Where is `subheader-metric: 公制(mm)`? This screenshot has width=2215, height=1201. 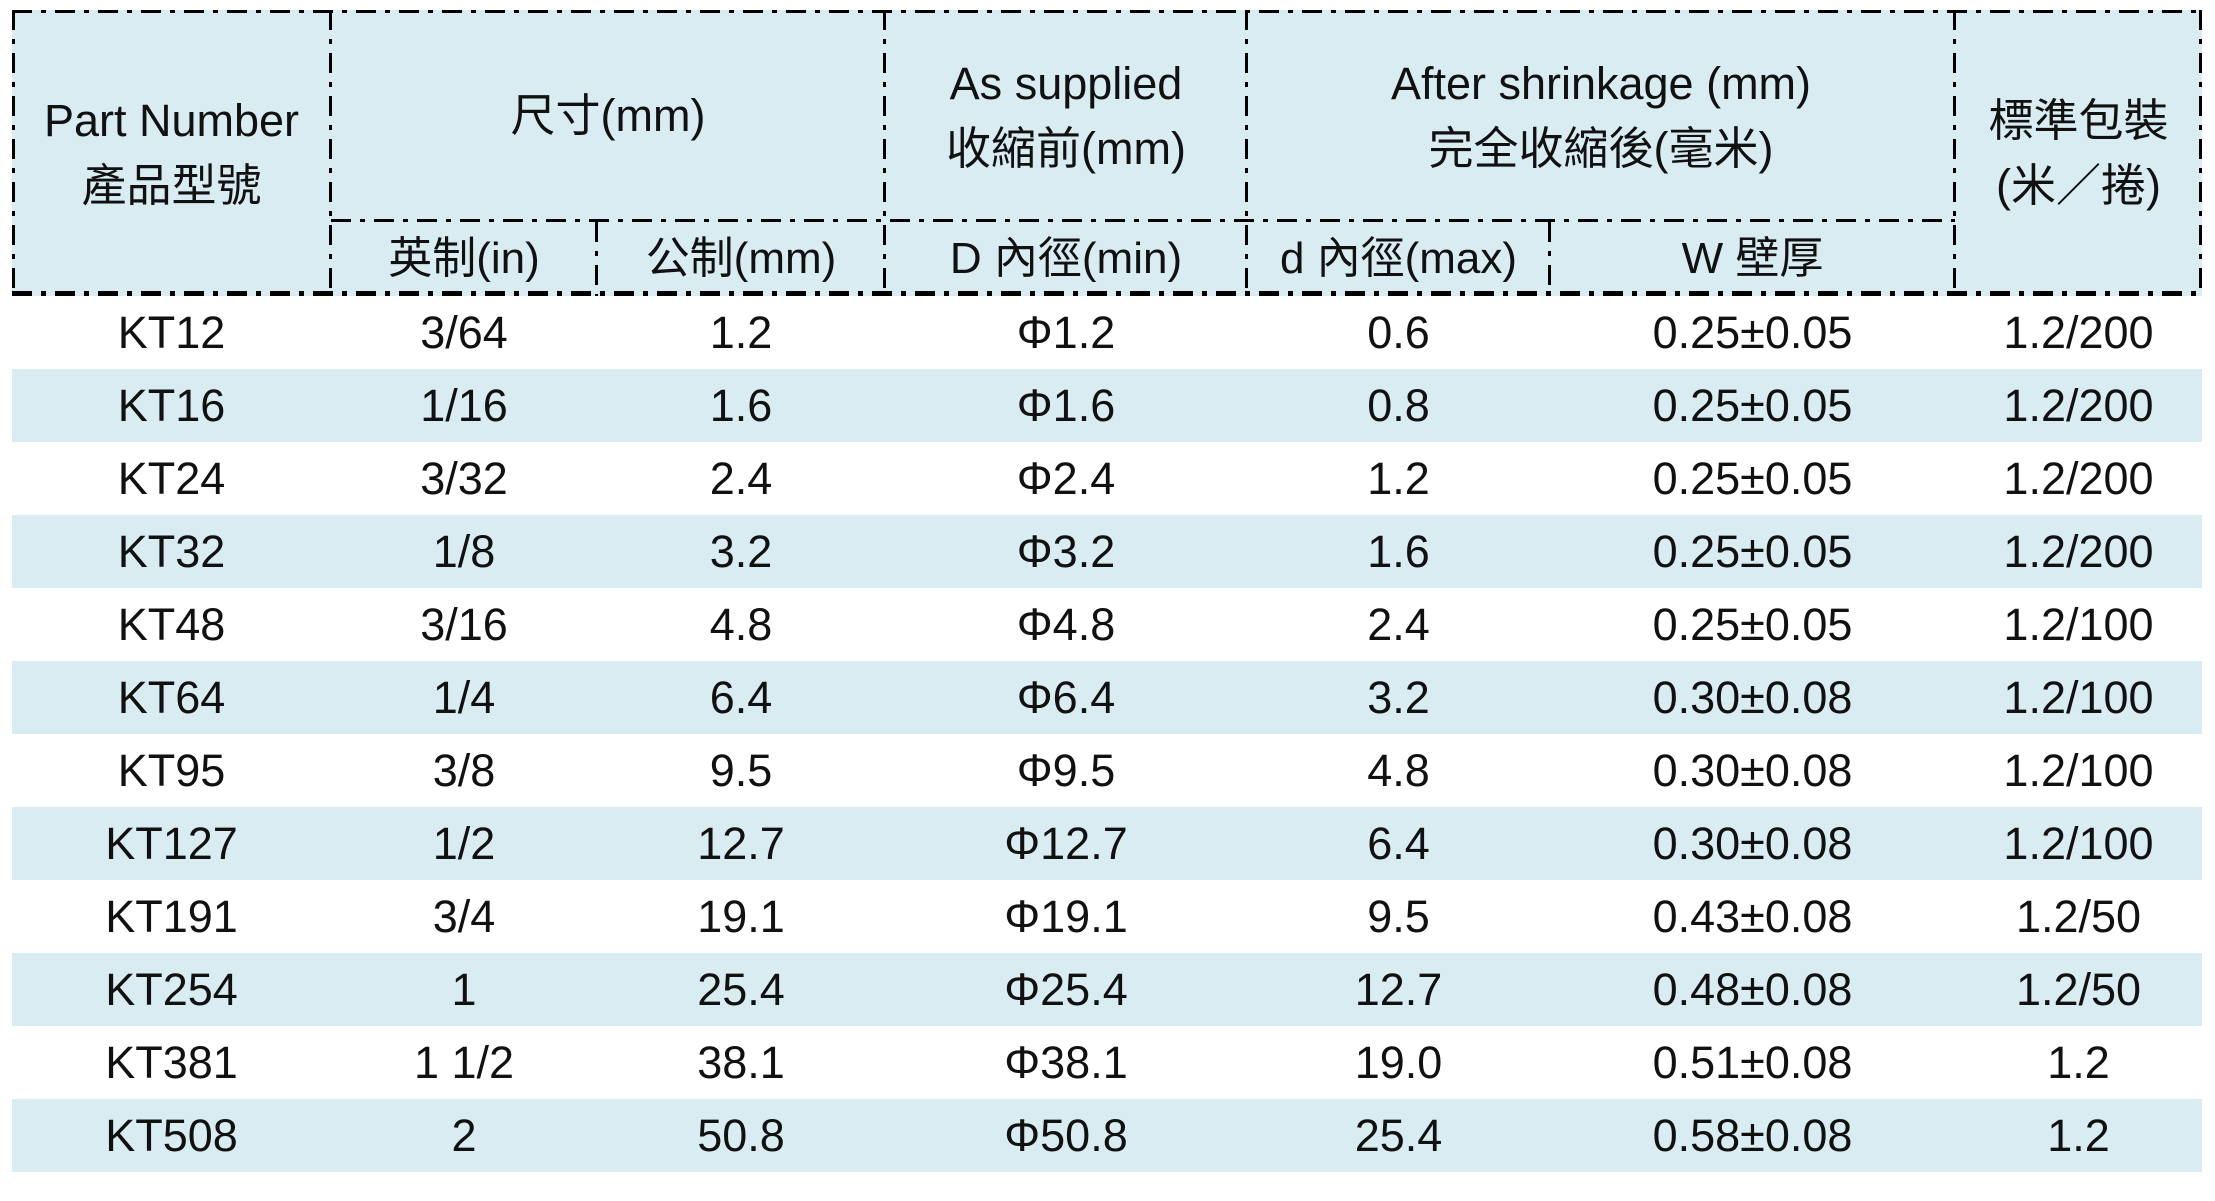
subheader-metric: 公制(mm) is located at coordinates (741, 259).